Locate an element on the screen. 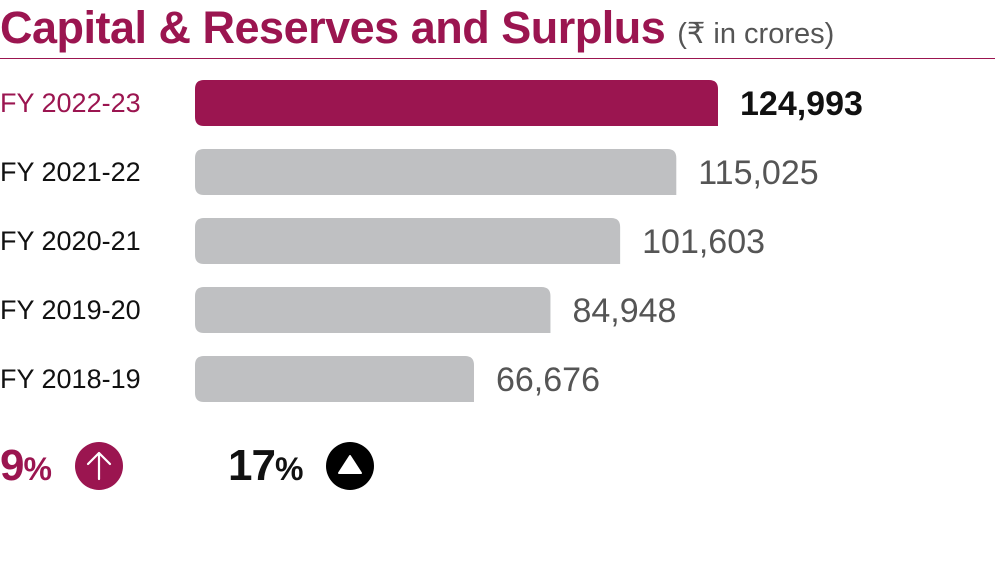 The image size is (1007, 563). value-label: 124,993 is located at coordinates (801, 104).